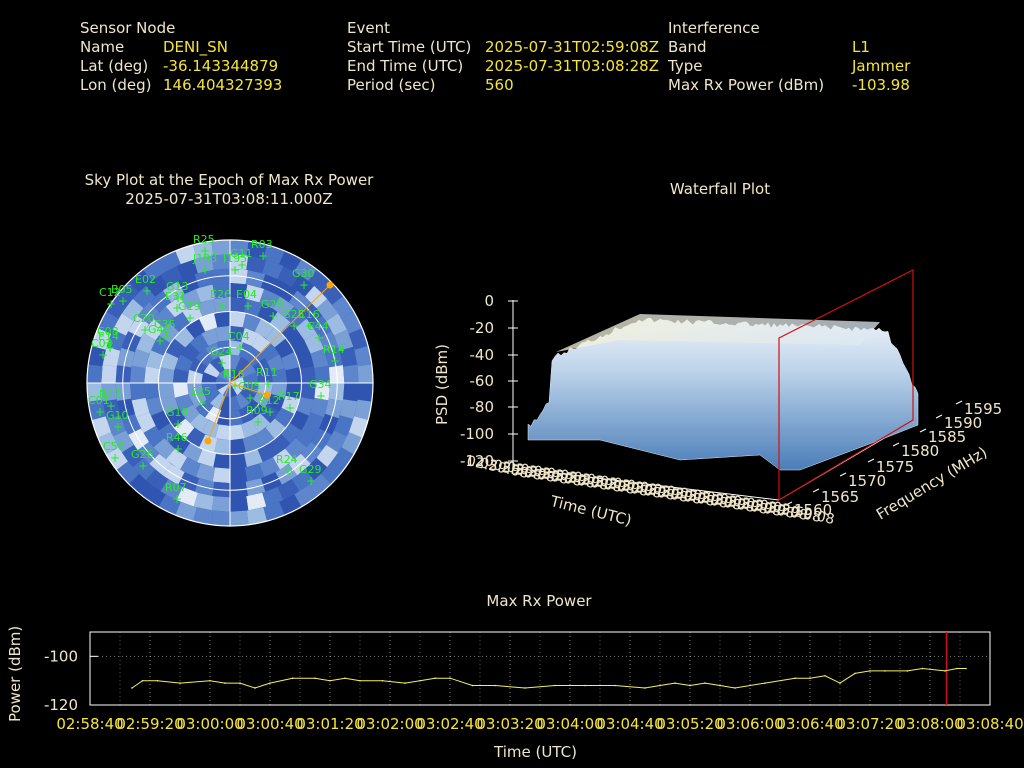 The image size is (1024, 768). What do you see at coordinates (110, 394) in the screenshot?
I see `sky-satellite-label: R43` at bounding box center [110, 394].